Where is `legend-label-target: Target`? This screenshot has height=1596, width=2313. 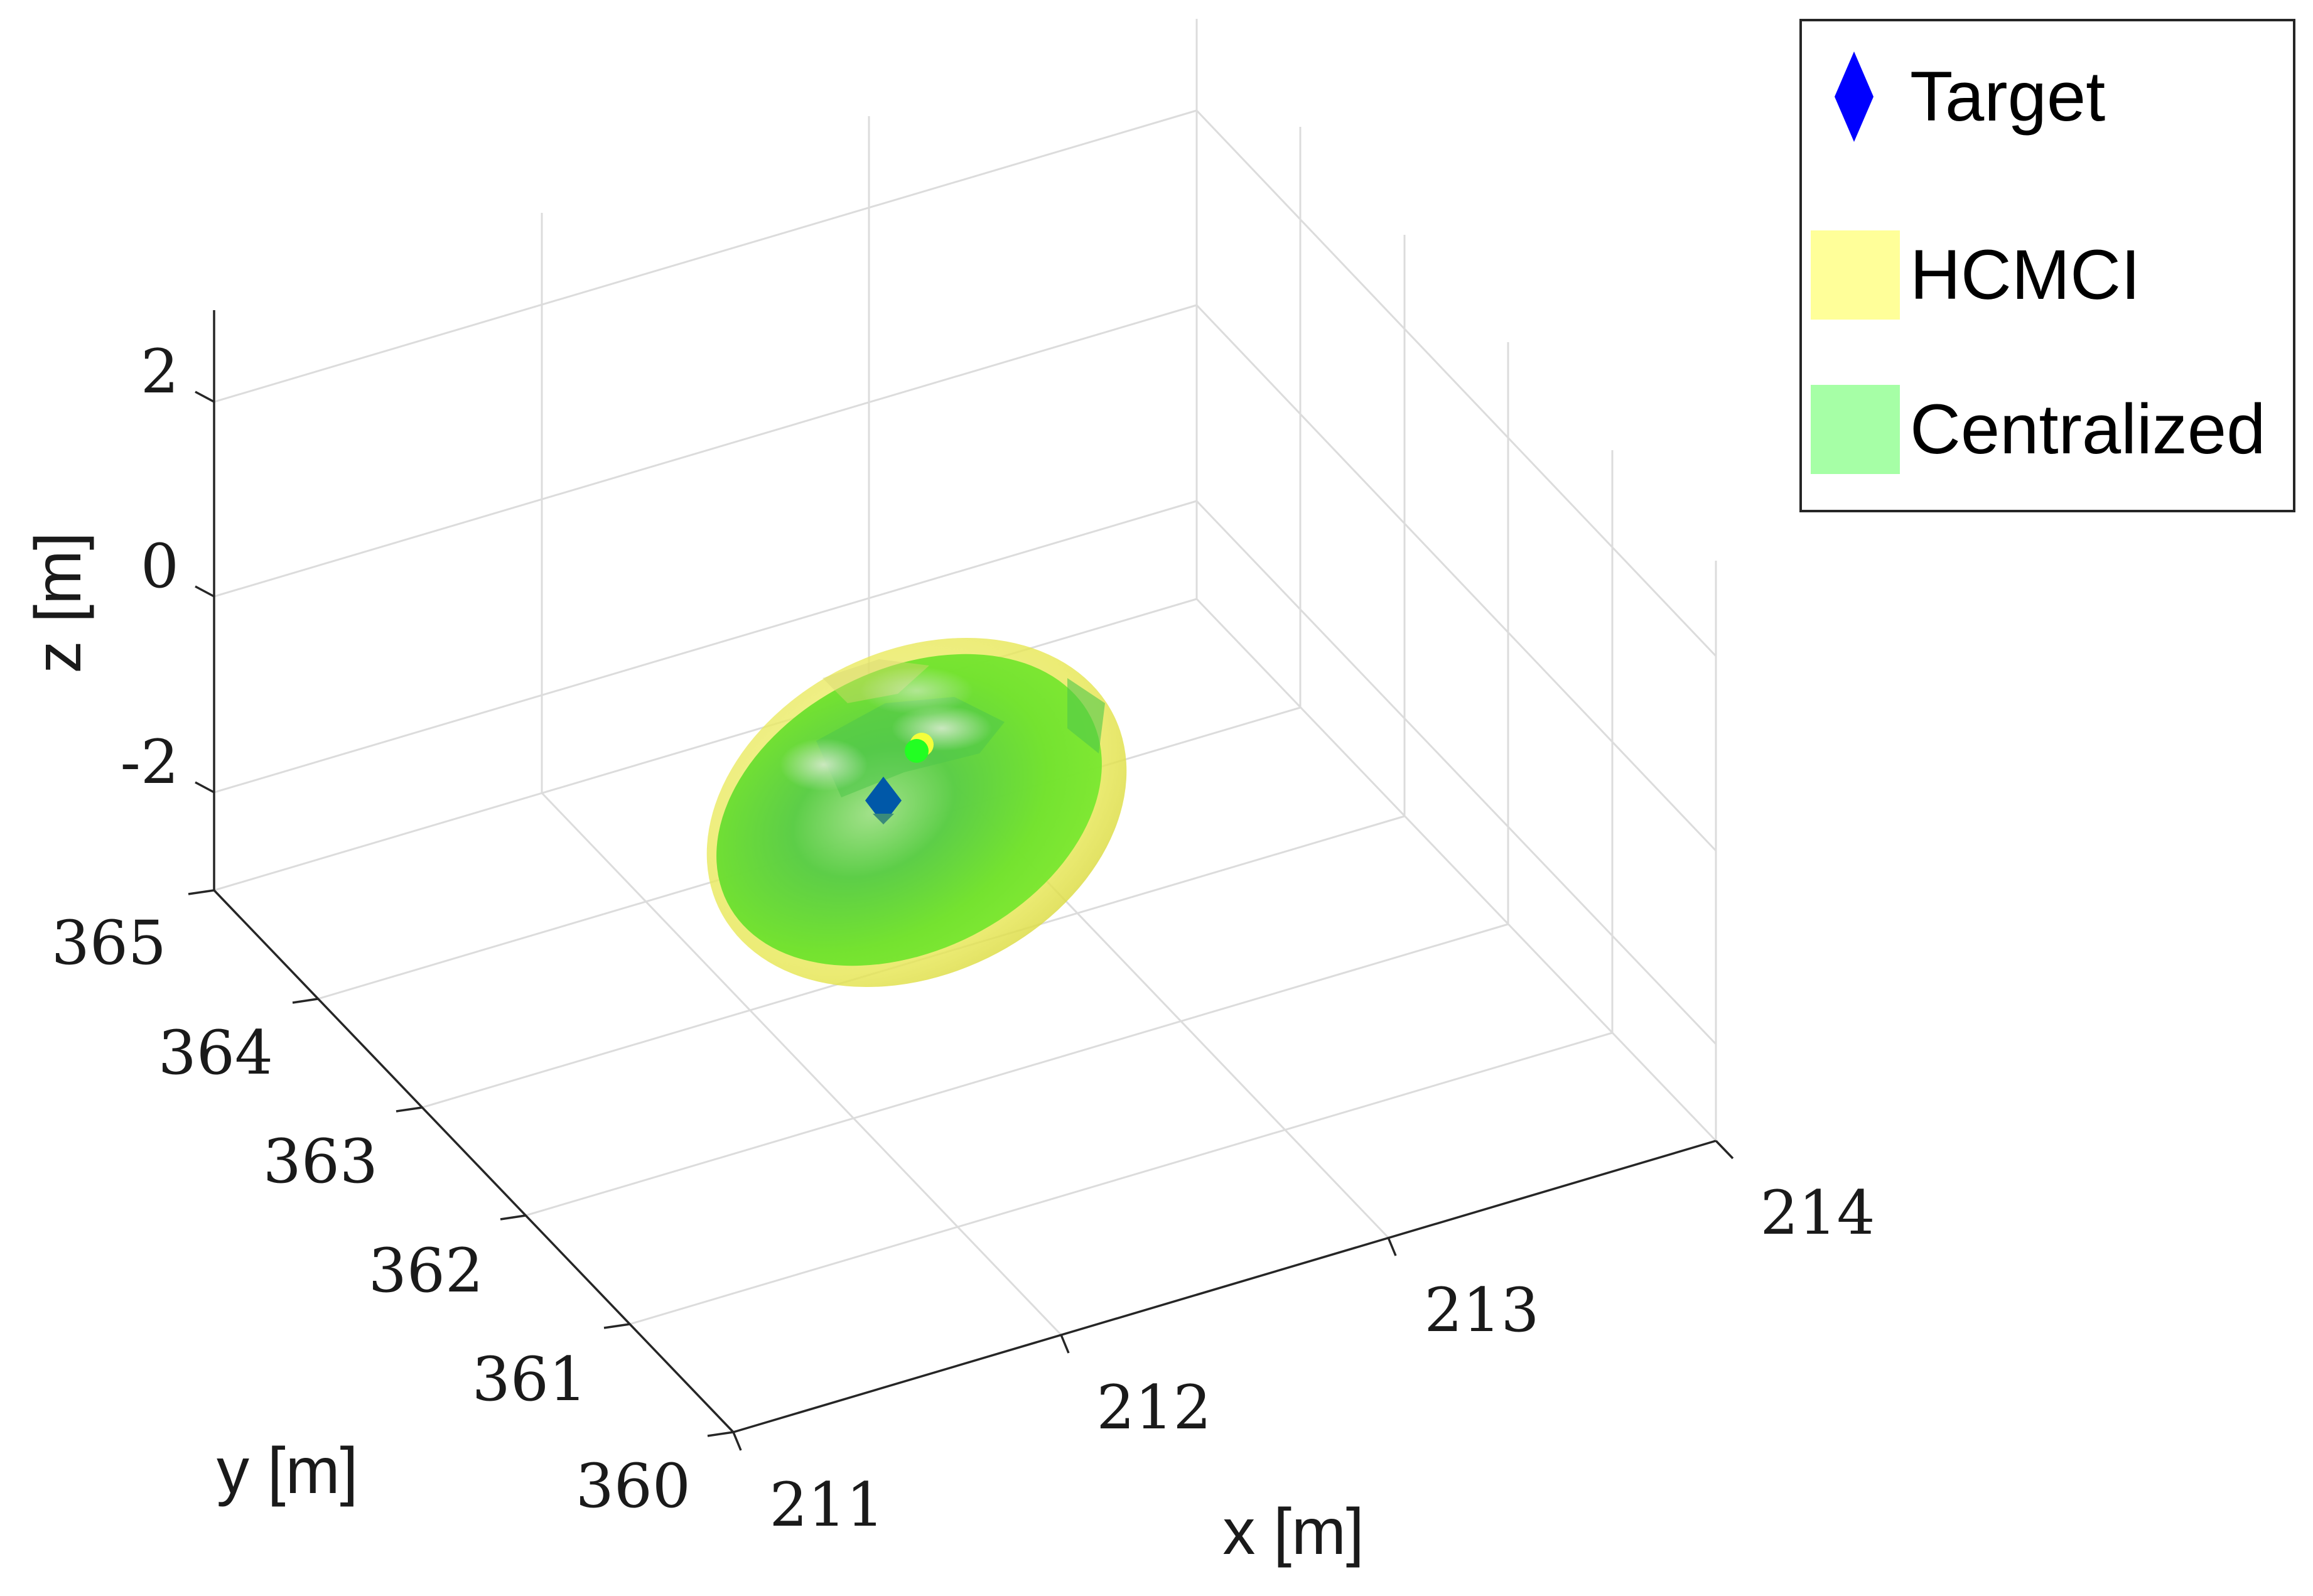 legend-label-target: Target is located at coordinates (2008, 96).